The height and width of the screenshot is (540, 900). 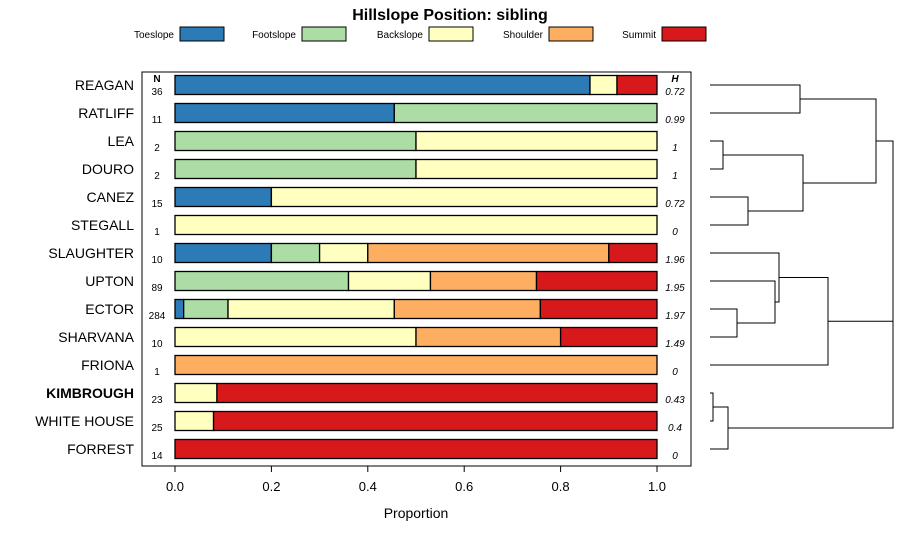 I want to click on bar-segment-white-house-summit, so click(x=435, y=421).